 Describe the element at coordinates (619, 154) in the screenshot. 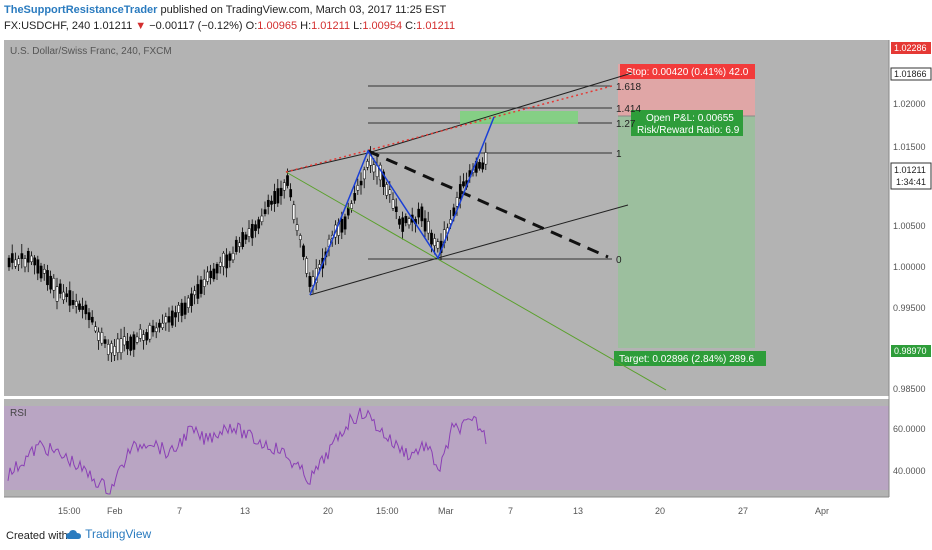

I see `fib-label: 1` at that location.